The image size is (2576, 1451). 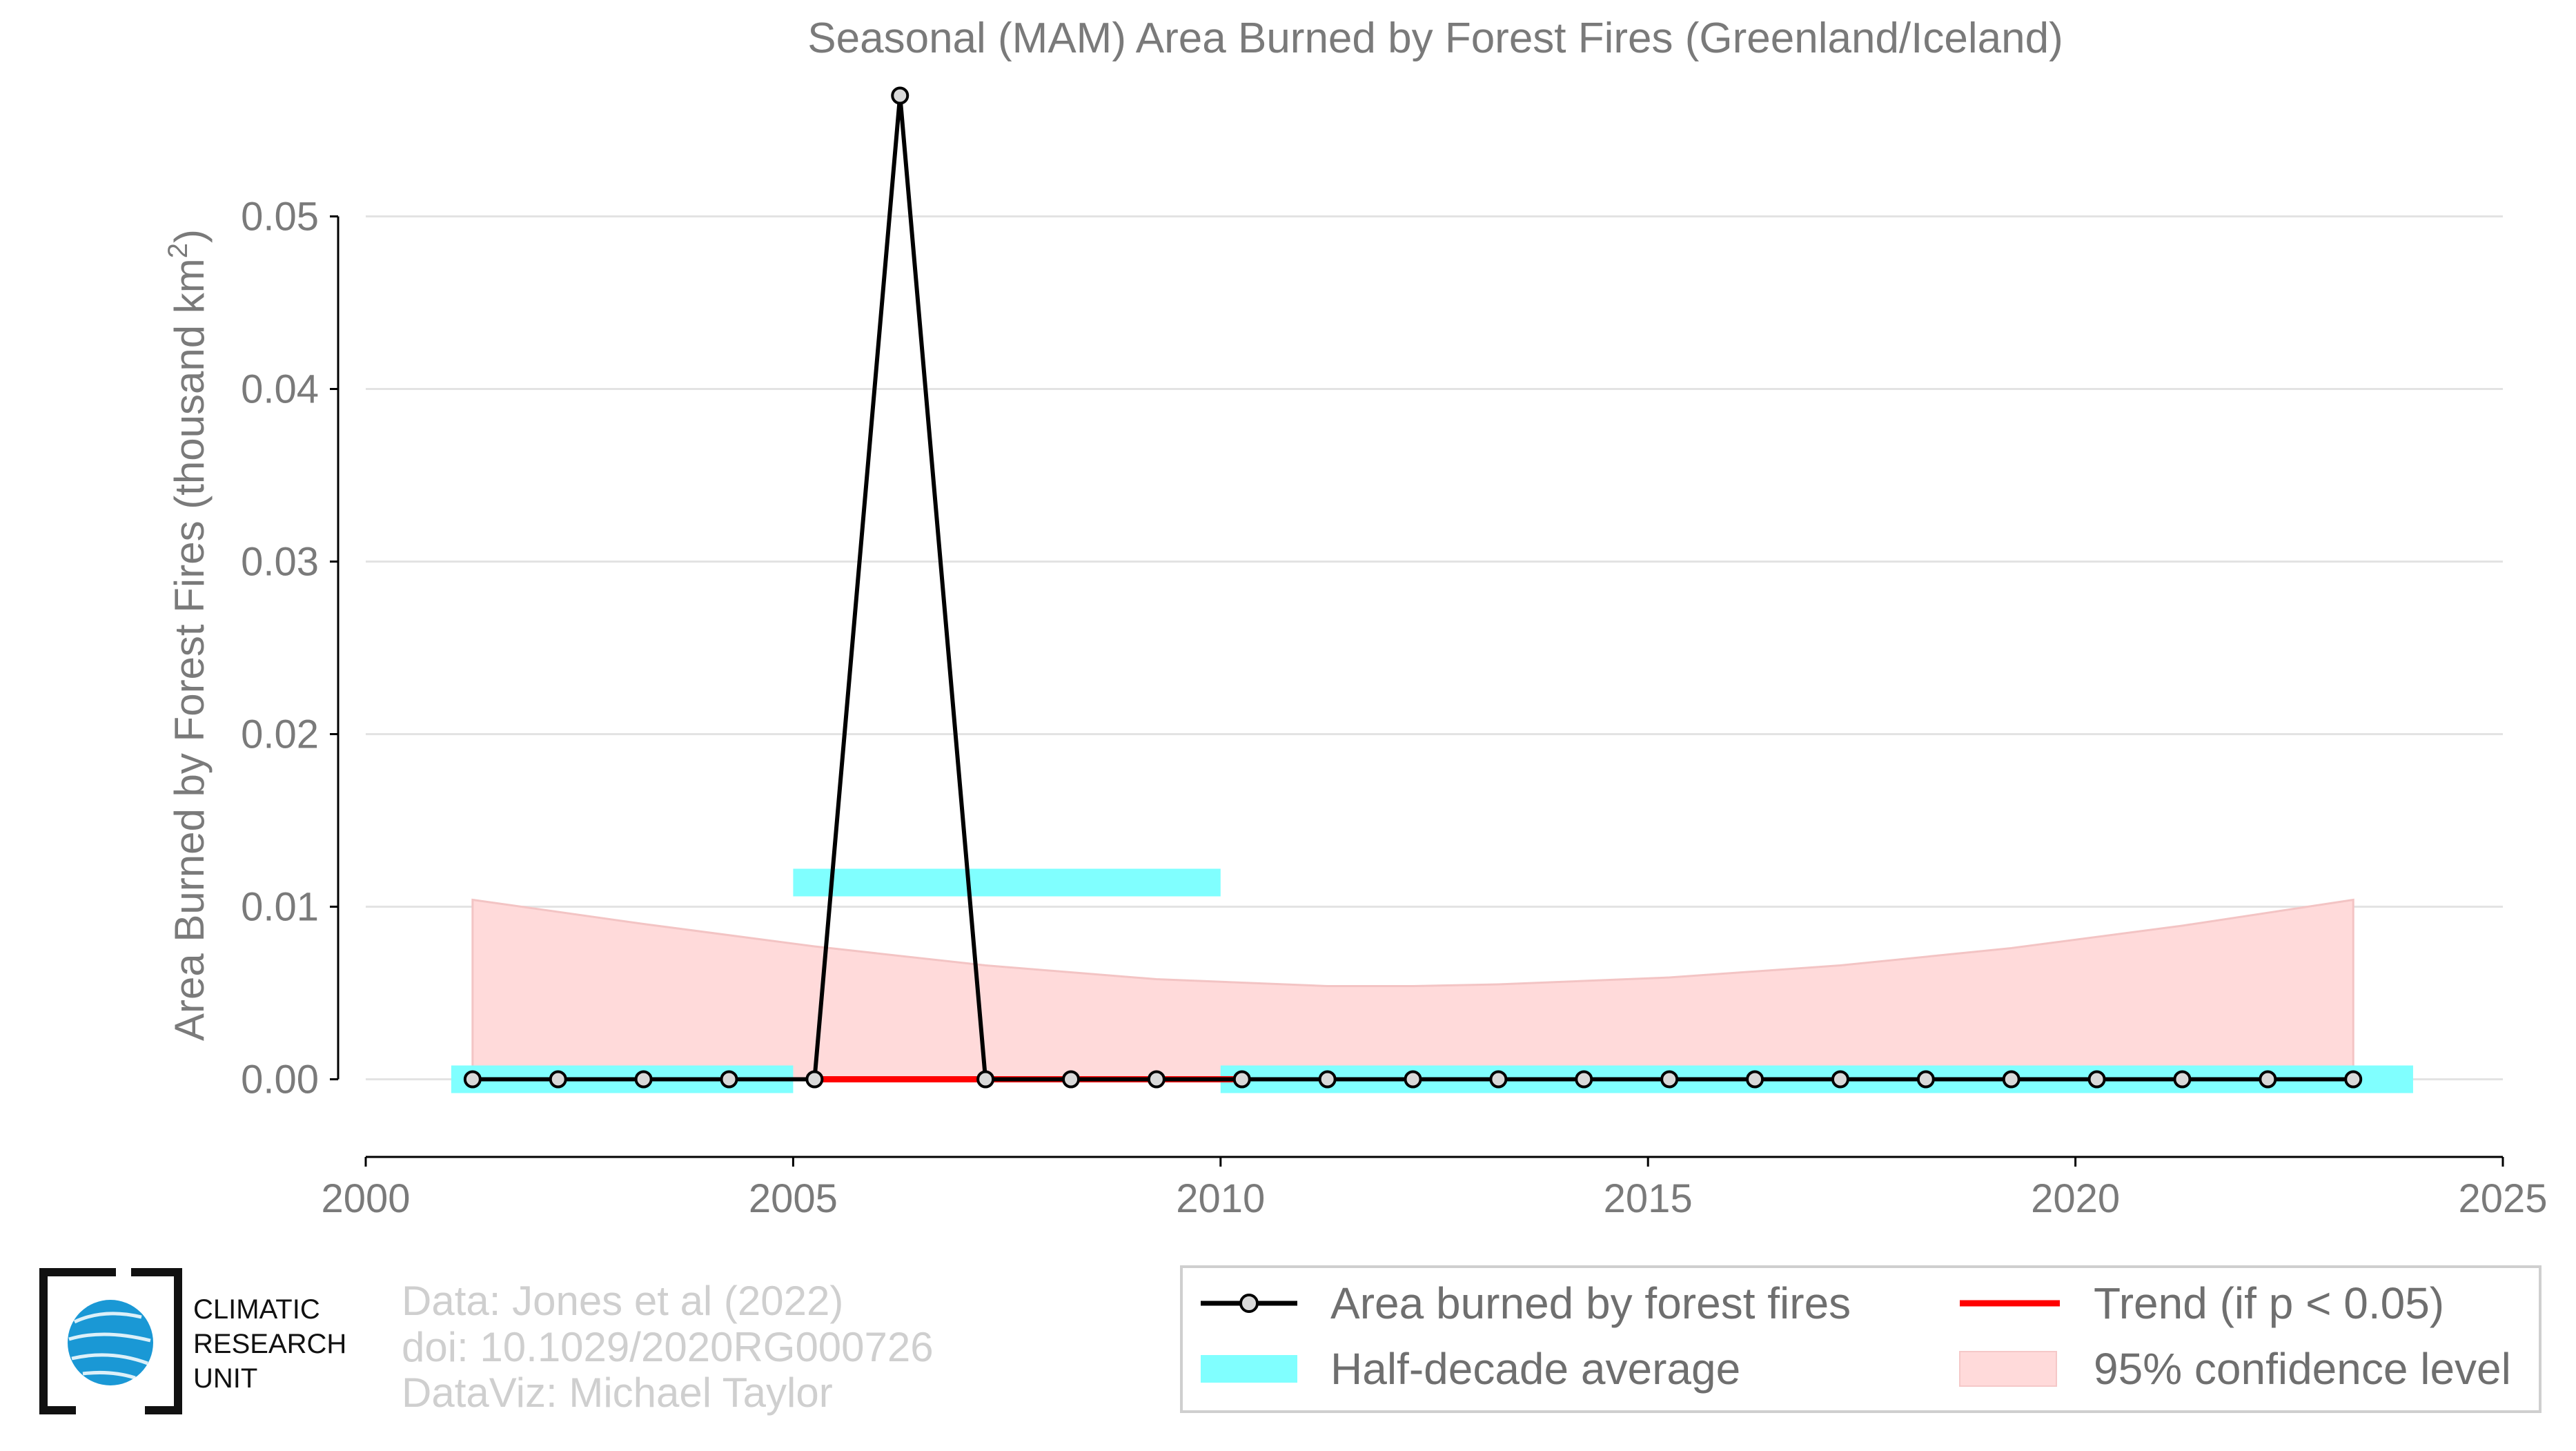 I want to click on y-tick-label-5: 0.05, so click(x=280, y=218).